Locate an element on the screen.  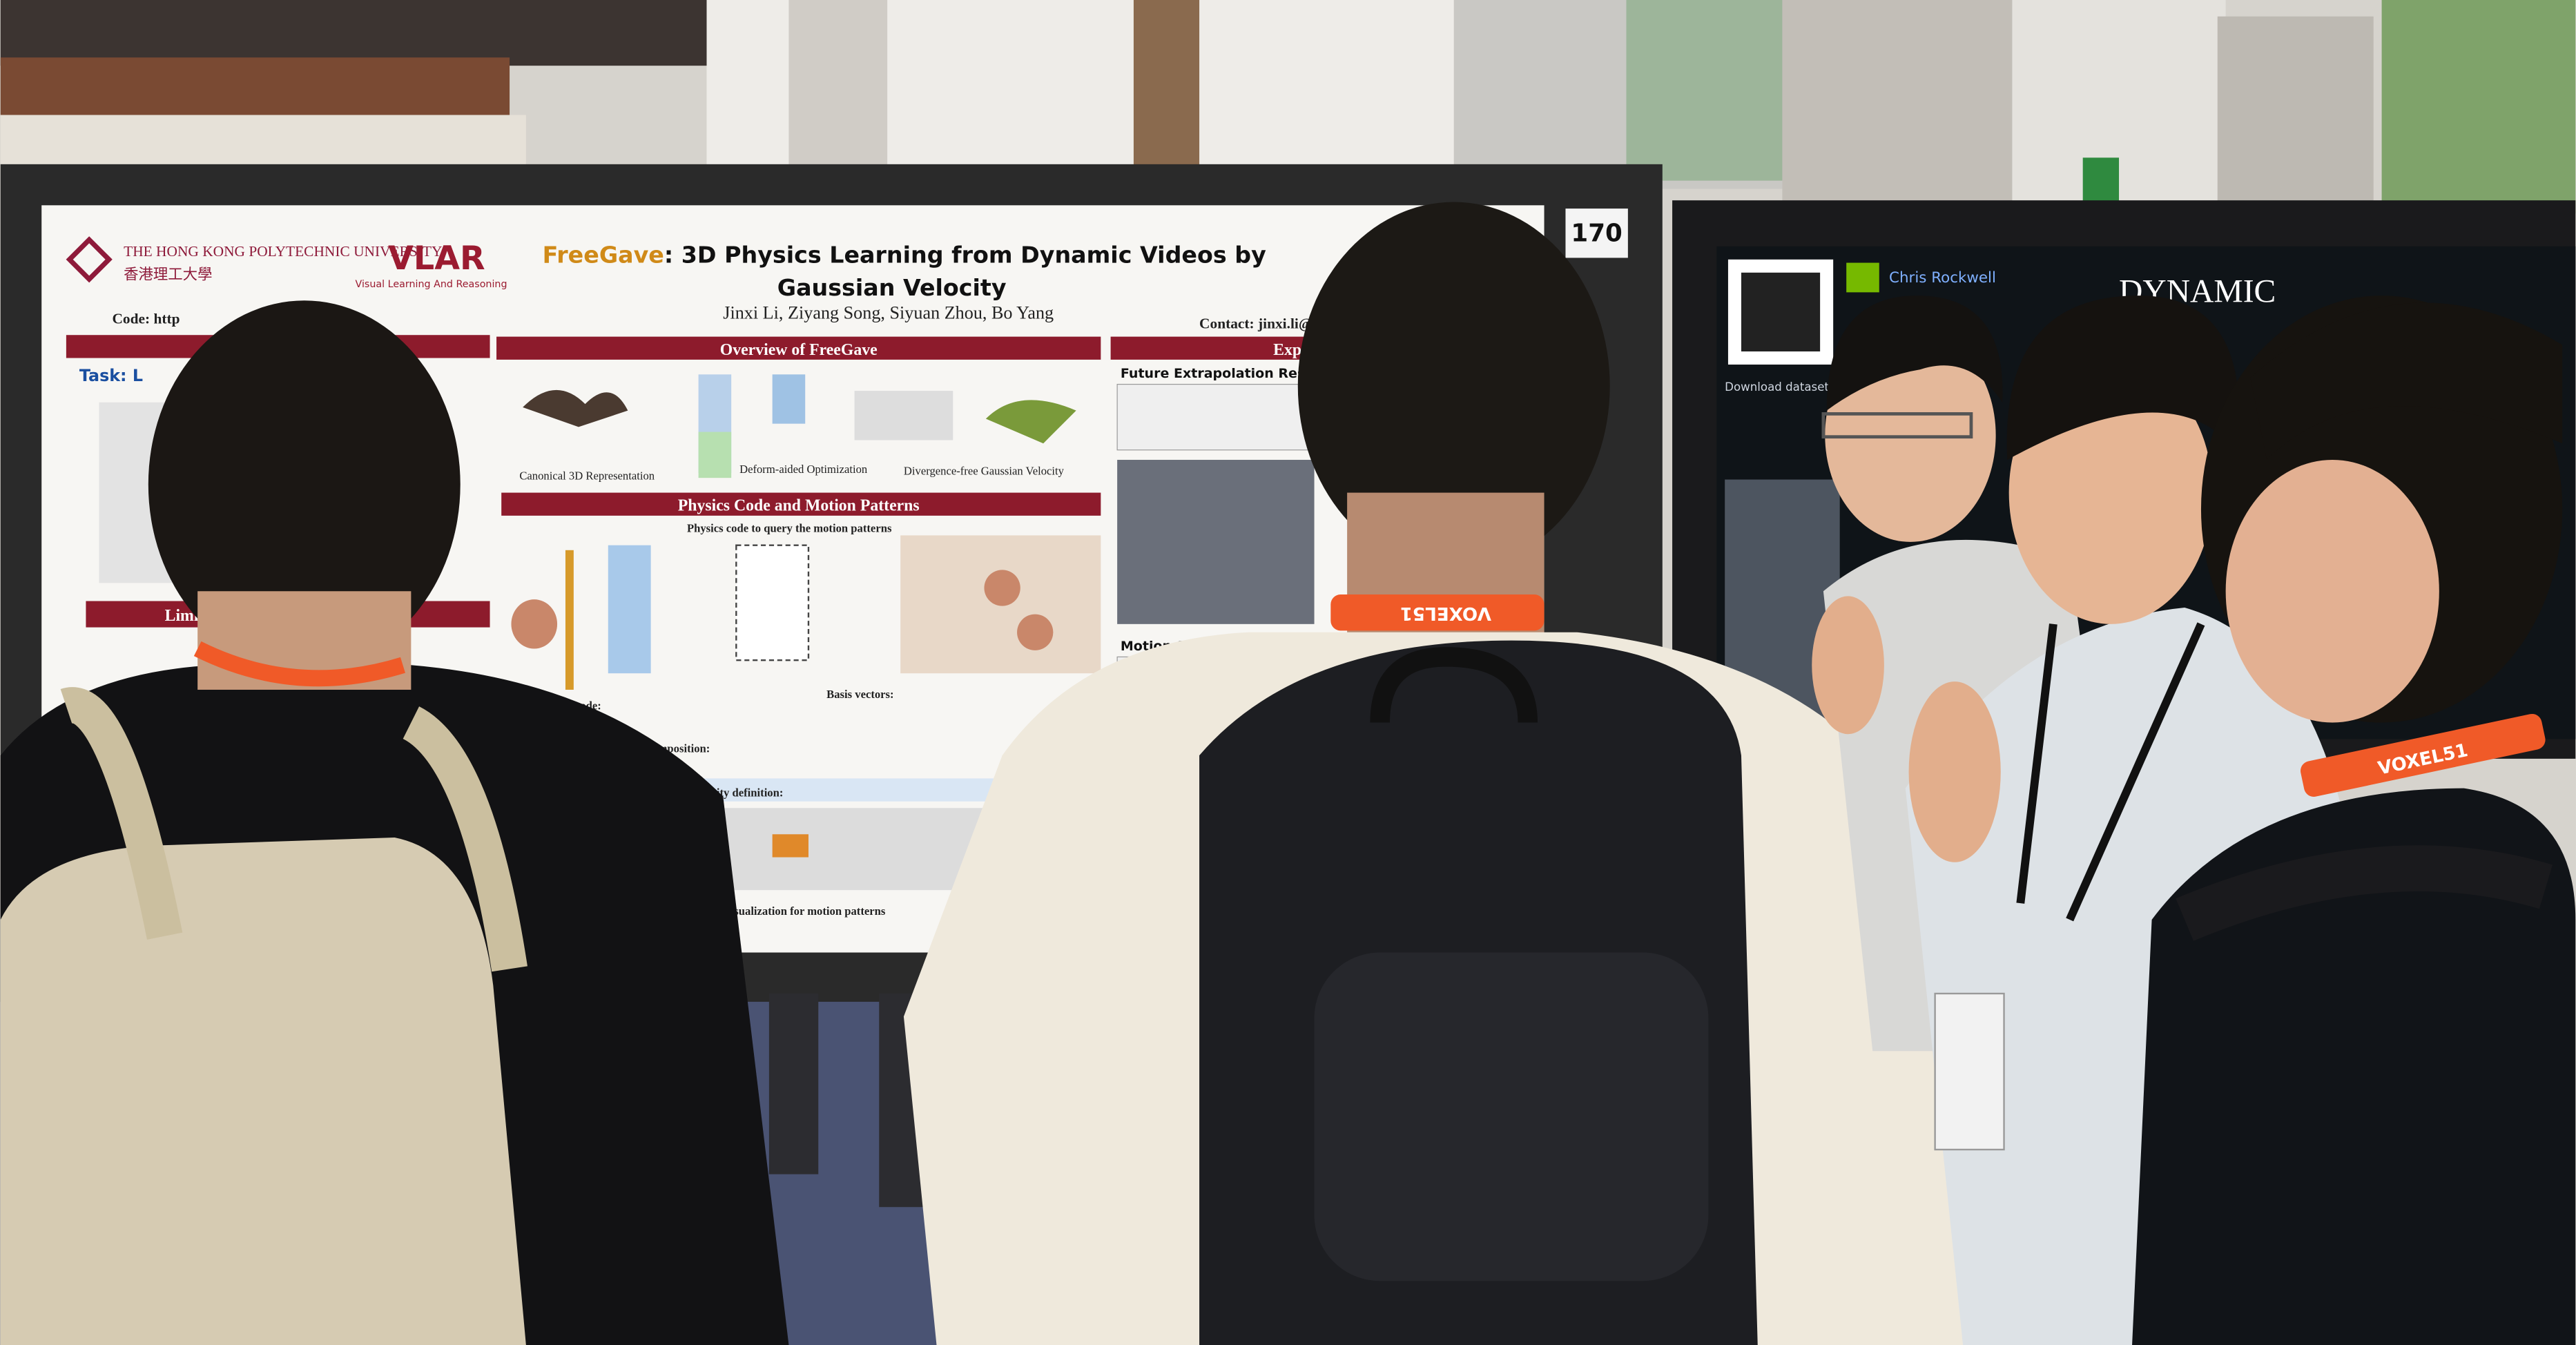
overview-header: Overview of FreeGave is located at coordinates (799, 350).